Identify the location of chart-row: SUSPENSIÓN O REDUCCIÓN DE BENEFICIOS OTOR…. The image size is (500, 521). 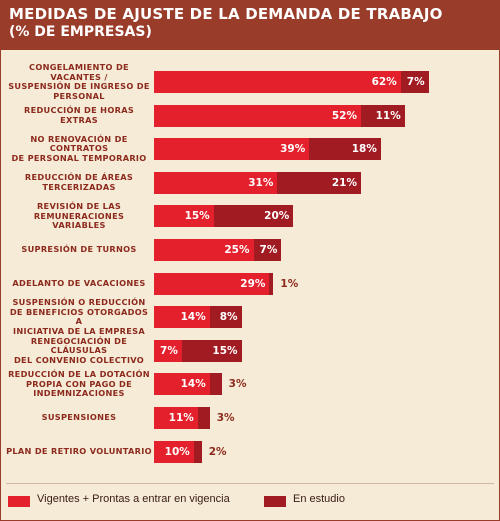
(250, 316).